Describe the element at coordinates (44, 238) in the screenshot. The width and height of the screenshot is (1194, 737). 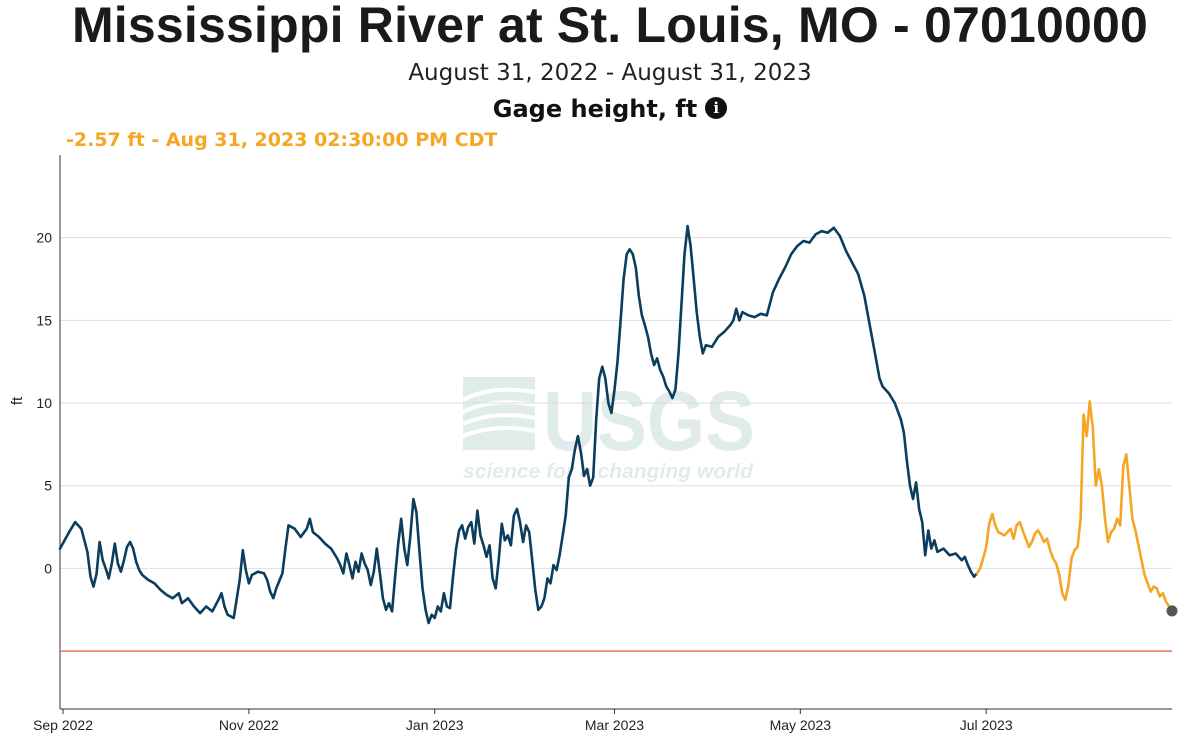
I see `y-tick-label: 20` at that location.